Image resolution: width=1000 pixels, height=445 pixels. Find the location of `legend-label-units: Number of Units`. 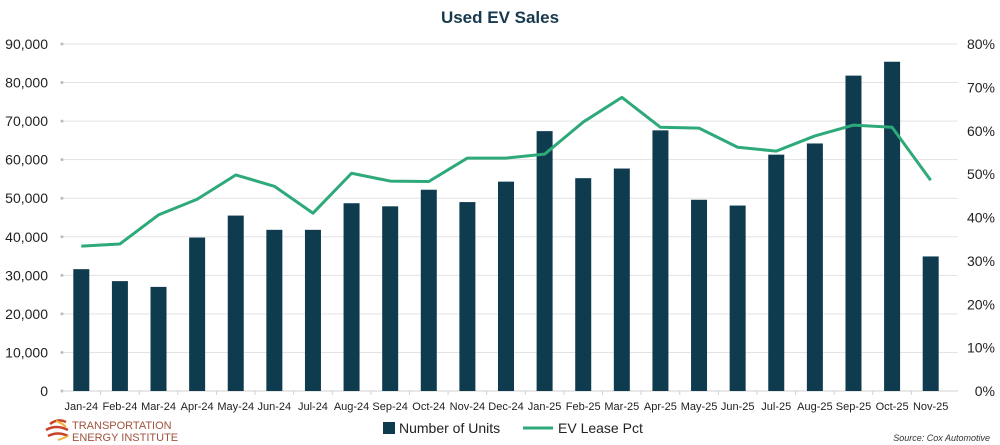

legend-label-units: Number of Units is located at coordinates (449, 428).